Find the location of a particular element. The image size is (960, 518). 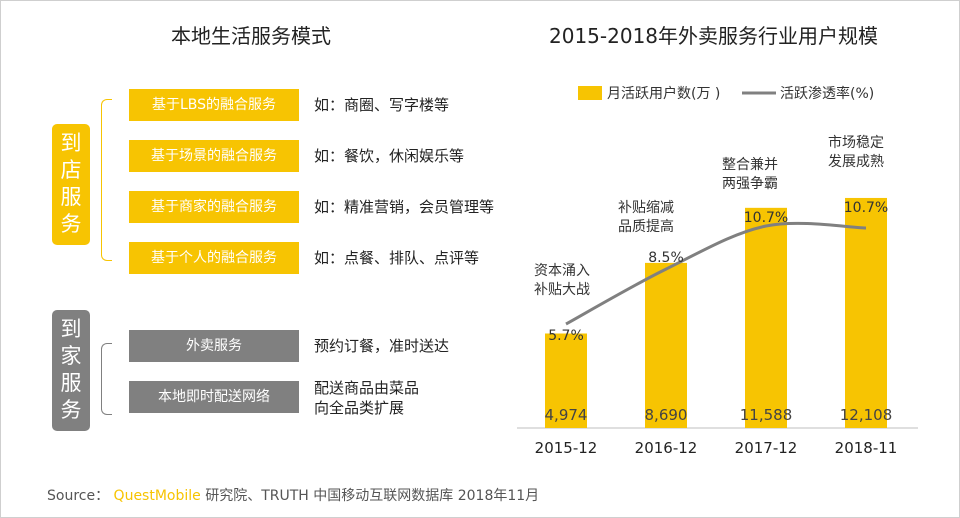

annotation: 整合兼并 is located at coordinates (750, 165).